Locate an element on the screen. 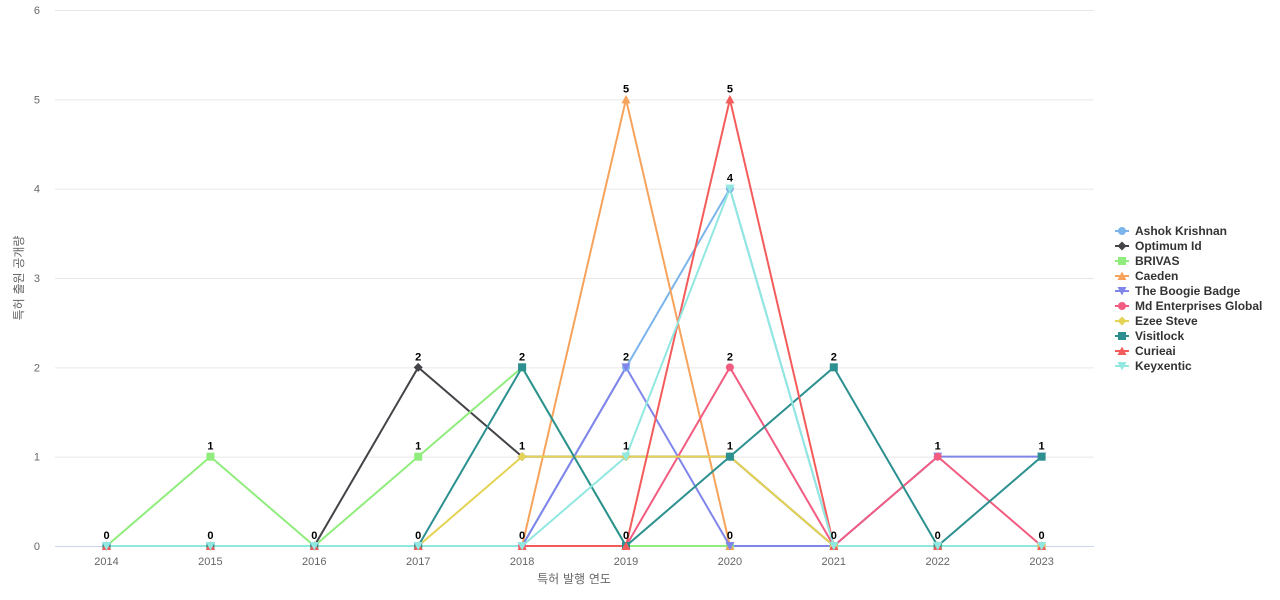 This screenshot has width=1280, height=600. x-tick-label: 2018 is located at coordinates (522, 562).